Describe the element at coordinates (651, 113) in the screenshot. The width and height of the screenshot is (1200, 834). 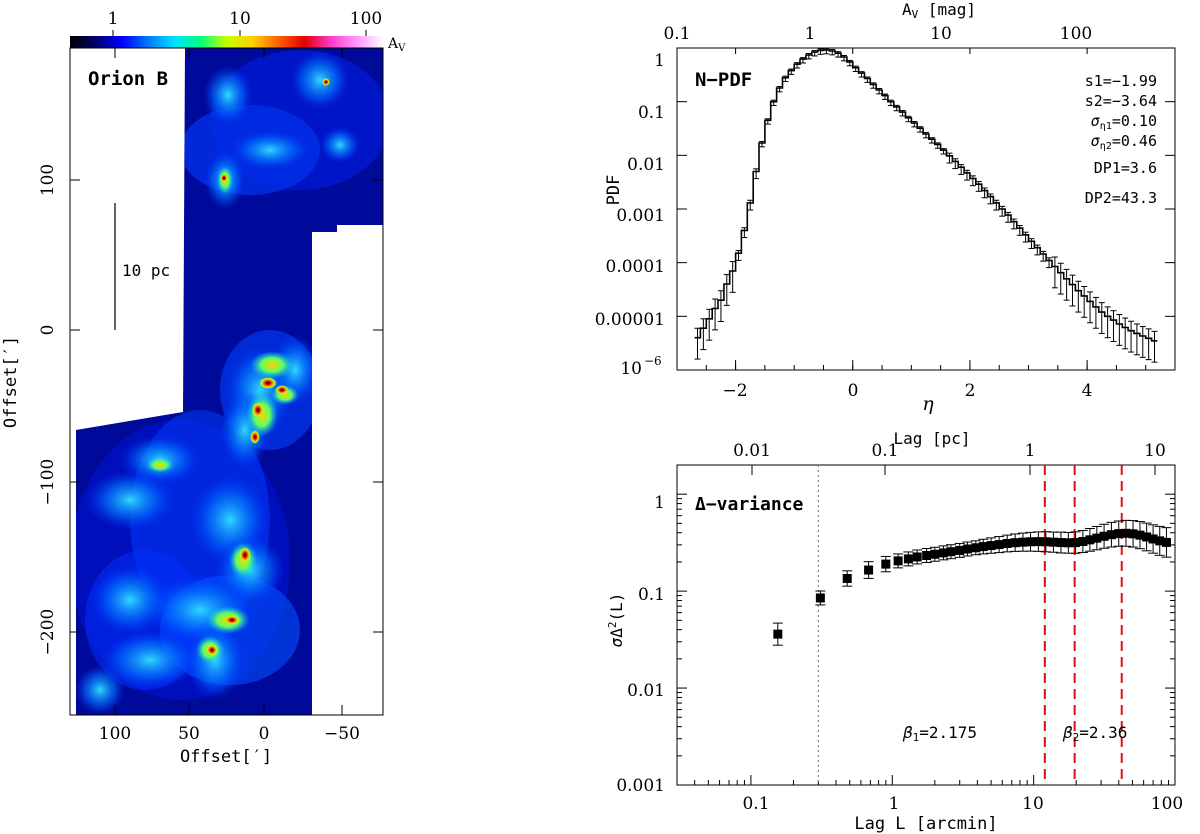
I see `npdf-y-tick-label: 0.1` at that location.